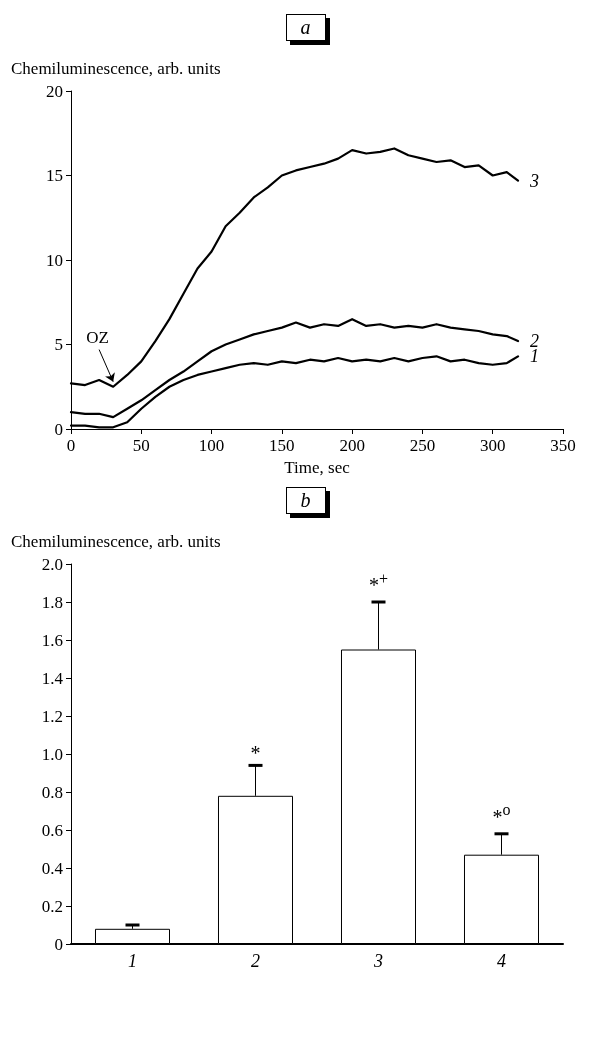  What do you see at coordinates (52, 906) in the screenshot?
I see `y-tick-label: 0.2` at bounding box center [52, 906].